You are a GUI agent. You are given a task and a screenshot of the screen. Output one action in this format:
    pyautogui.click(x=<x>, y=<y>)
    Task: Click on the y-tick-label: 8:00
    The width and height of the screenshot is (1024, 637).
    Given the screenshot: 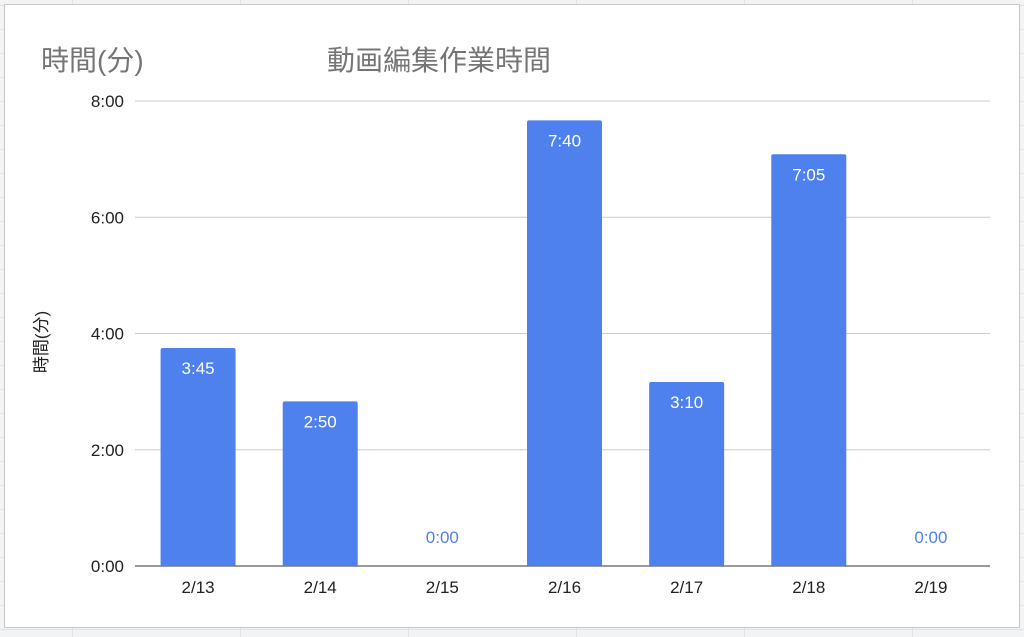 What is the action you would take?
    pyautogui.click(x=107, y=101)
    